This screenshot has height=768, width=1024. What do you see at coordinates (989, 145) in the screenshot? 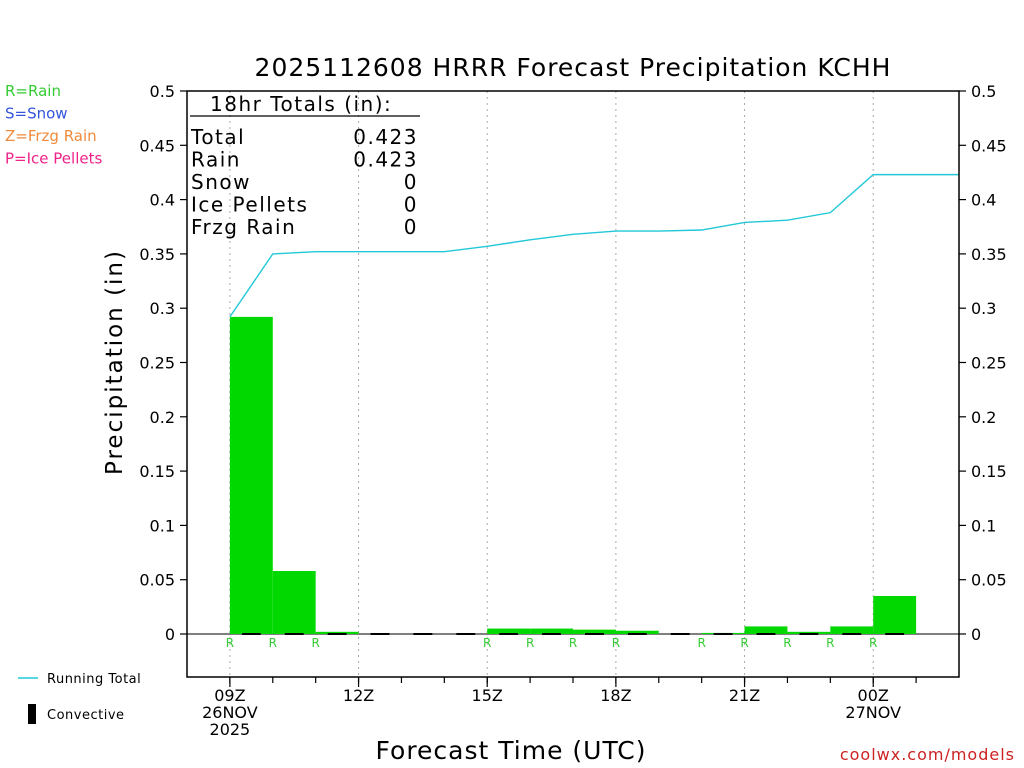
I see `y-tick-label-right: 0.45` at bounding box center [989, 145].